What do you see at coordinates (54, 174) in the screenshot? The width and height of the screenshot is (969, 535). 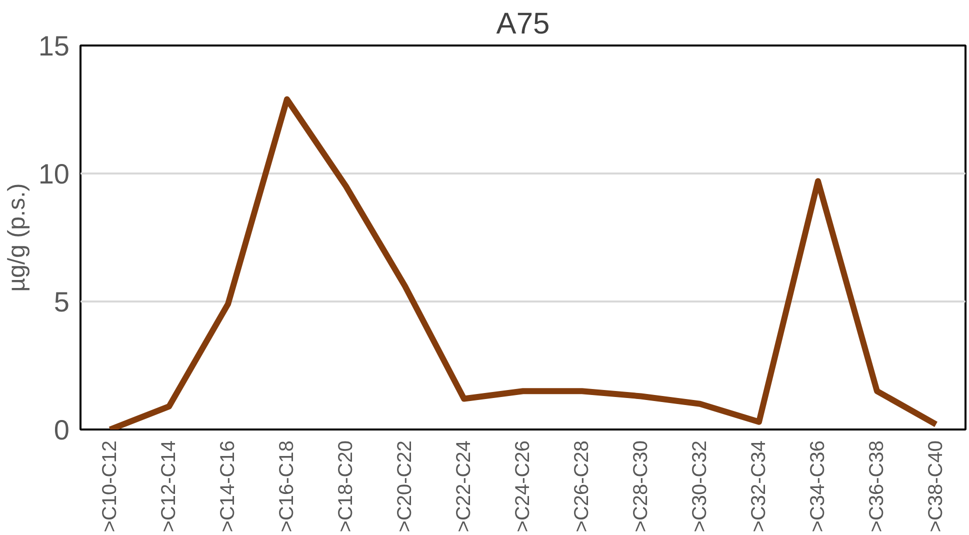 I see `y-tick-label: 10` at bounding box center [54, 174].